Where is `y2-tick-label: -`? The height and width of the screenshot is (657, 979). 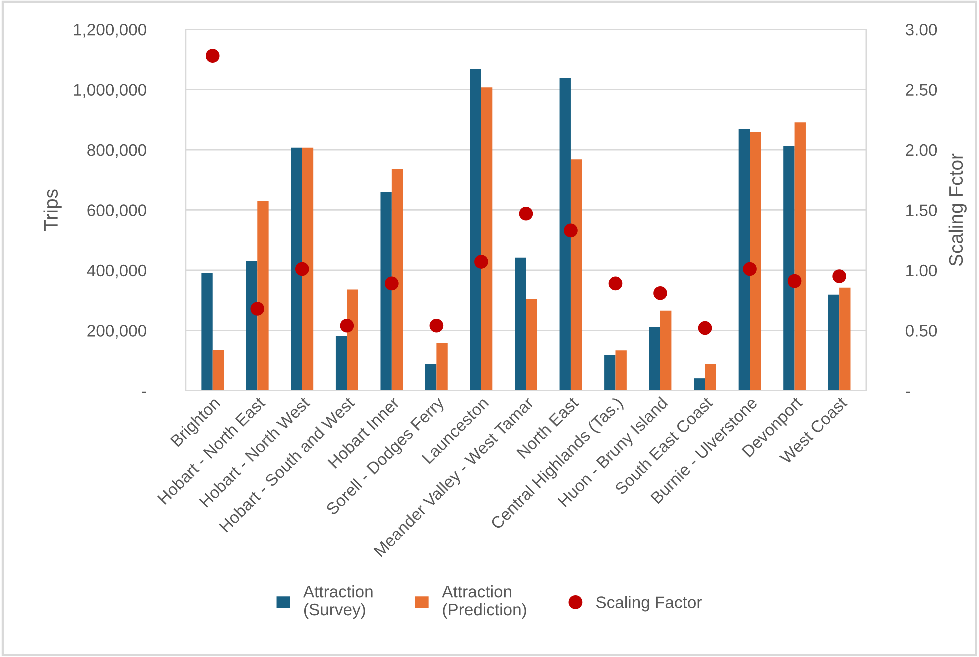 y2-tick-label: - is located at coordinates (908, 393).